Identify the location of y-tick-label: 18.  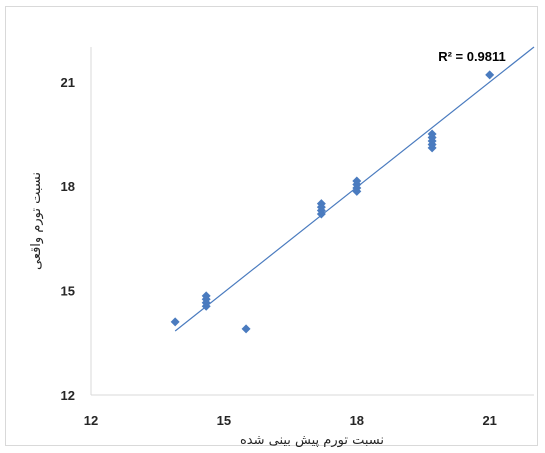
(68, 186).